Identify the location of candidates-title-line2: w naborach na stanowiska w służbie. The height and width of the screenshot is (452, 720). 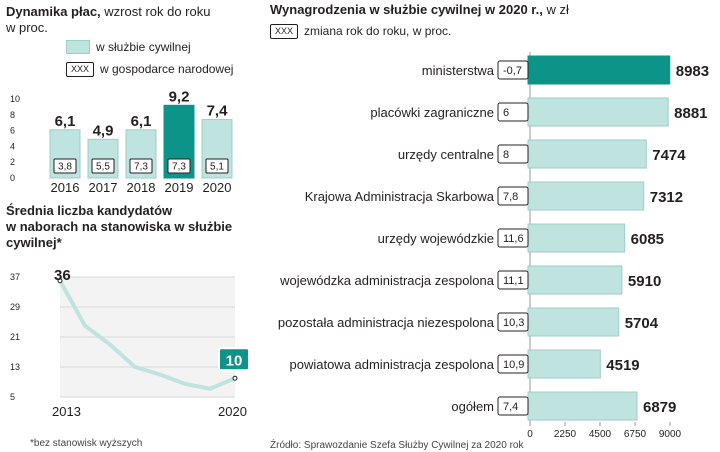
(119, 226).